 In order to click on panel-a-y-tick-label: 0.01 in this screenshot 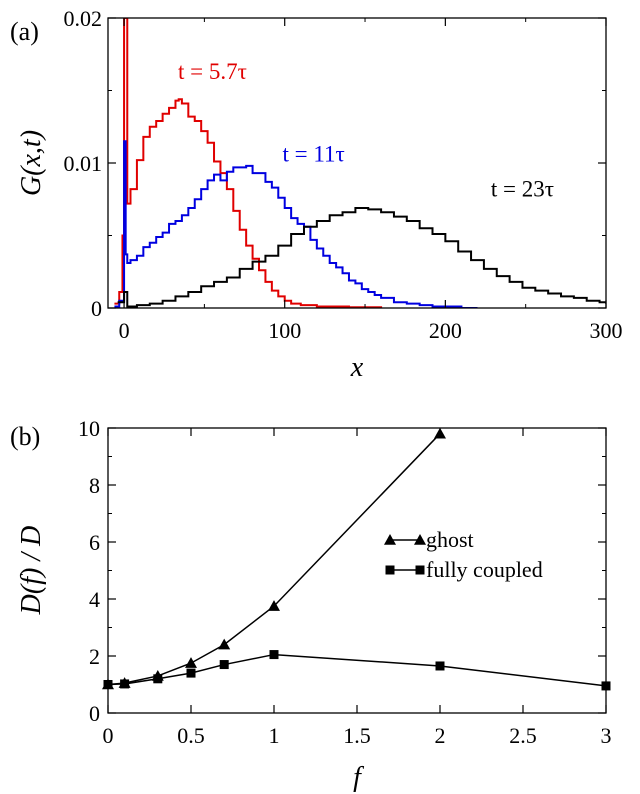, I will do `click(83, 163)`.